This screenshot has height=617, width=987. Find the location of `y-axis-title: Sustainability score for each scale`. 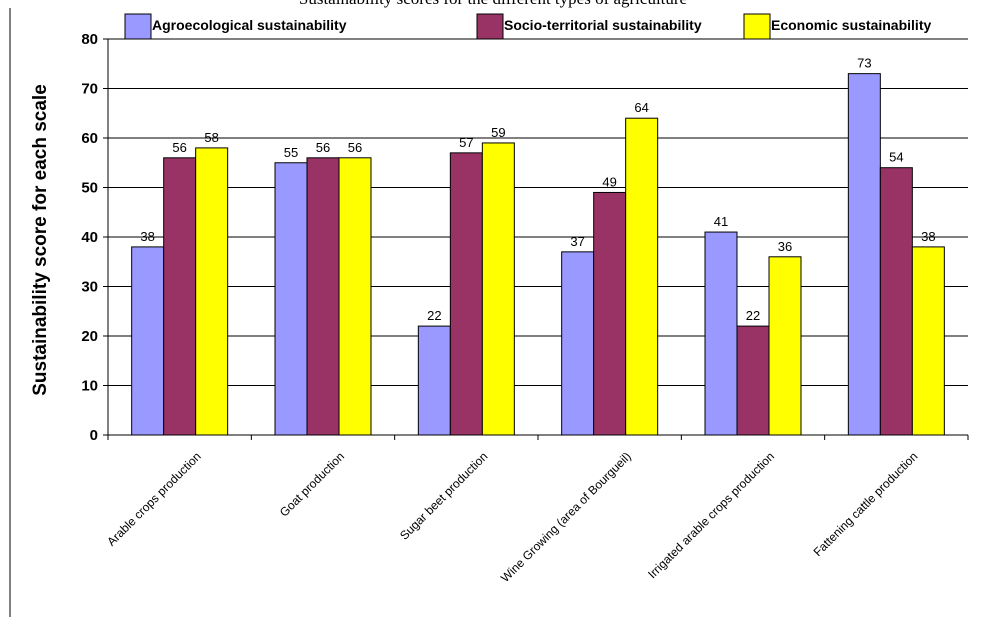

y-axis-title: Sustainability score for each scale is located at coordinates (40, 240).